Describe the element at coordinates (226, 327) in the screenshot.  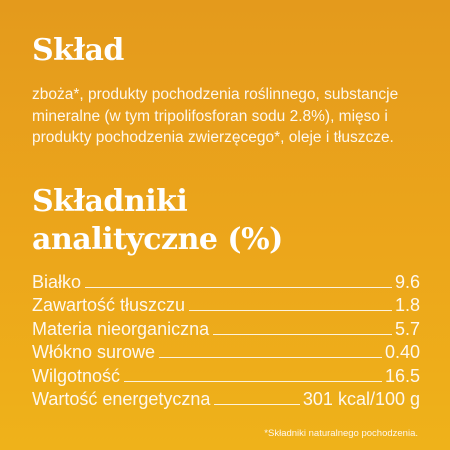
I see `table-row: Materia nieorganiczna 5.7` at that location.